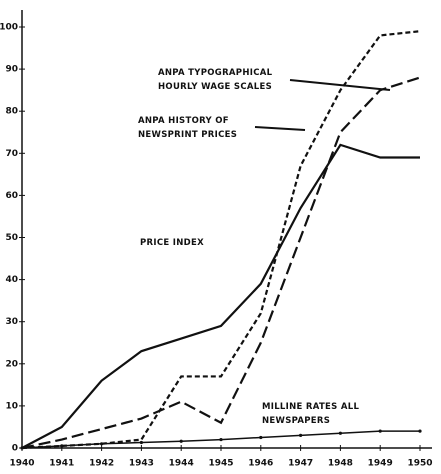  What do you see at coordinates (21, 464) in the screenshot?
I see `x-tick-label: 1940` at bounding box center [21, 464].